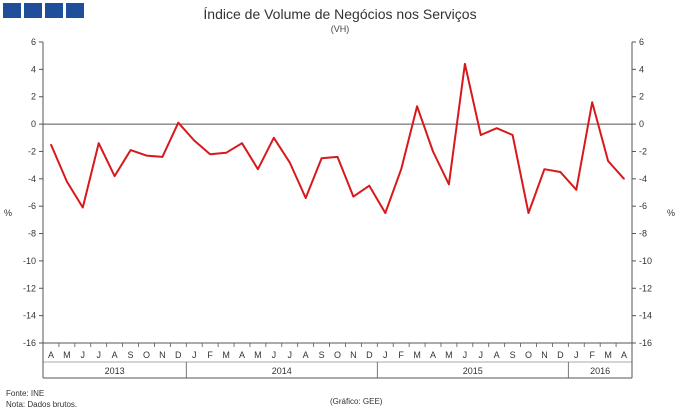 The image size is (680, 418). I want to click on y-axis-label-right: %, so click(671, 213).